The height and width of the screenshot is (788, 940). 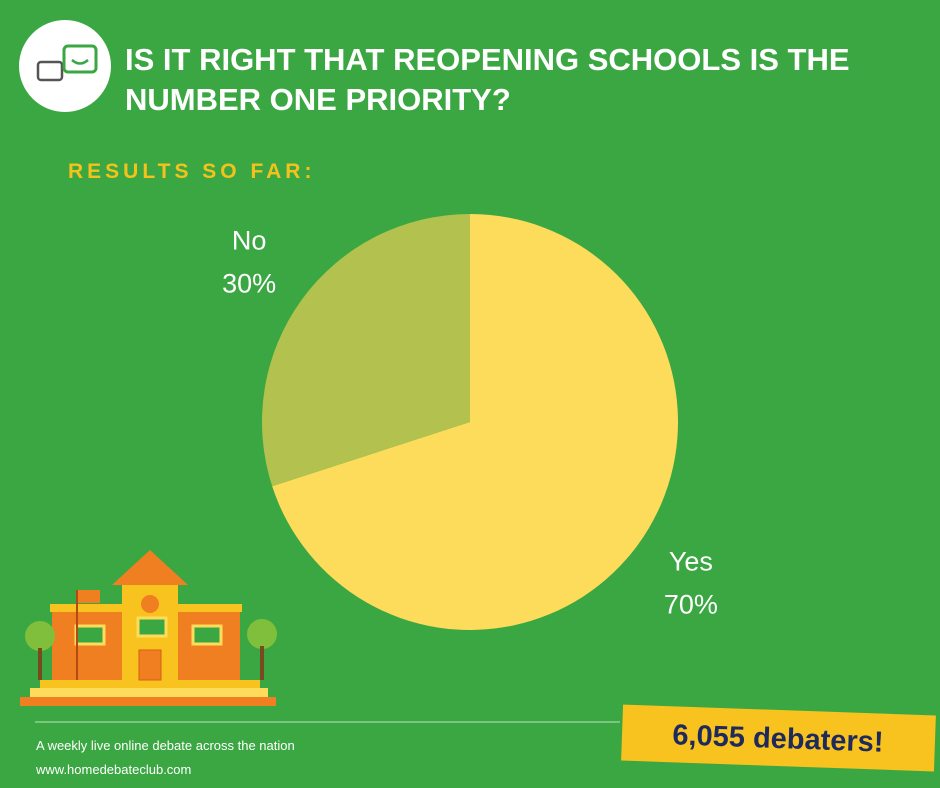 What do you see at coordinates (249, 284) in the screenshot?
I see `slice-value-label: 30%` at bounding box center [249, 284].